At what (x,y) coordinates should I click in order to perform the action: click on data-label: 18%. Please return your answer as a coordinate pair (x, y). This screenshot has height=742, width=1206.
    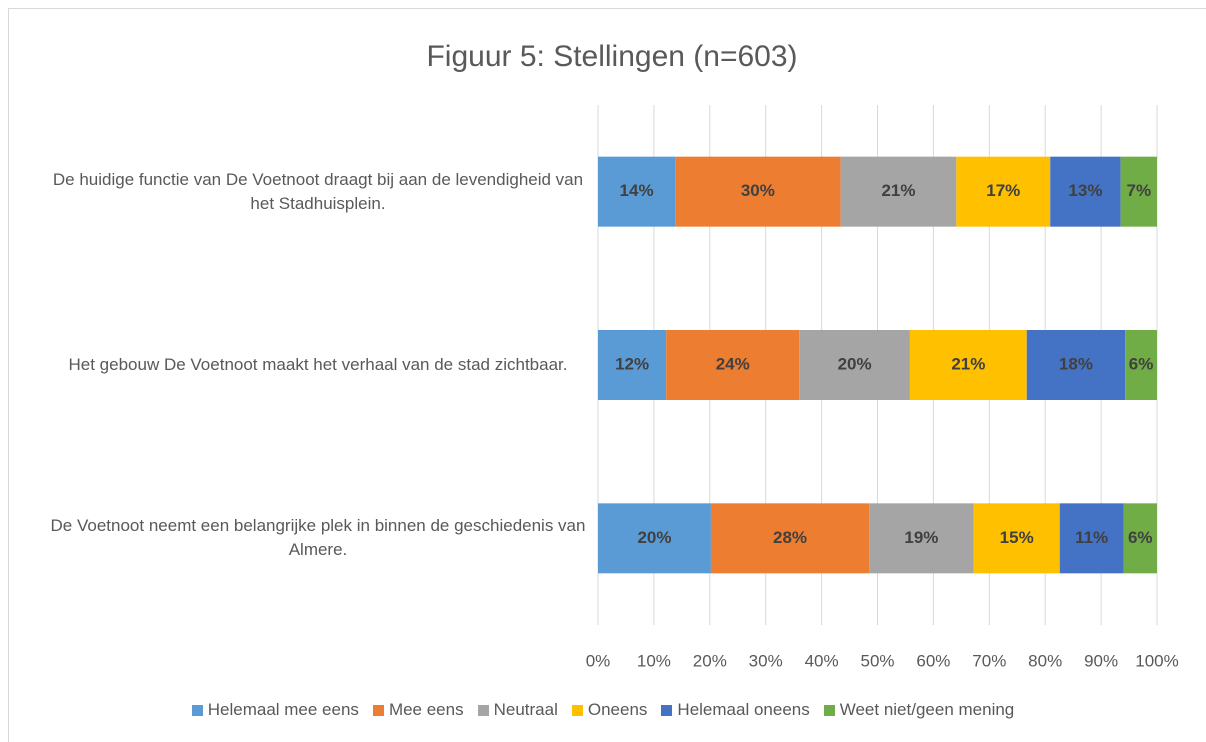
    Looking at the image, I should click on (1076, 363).